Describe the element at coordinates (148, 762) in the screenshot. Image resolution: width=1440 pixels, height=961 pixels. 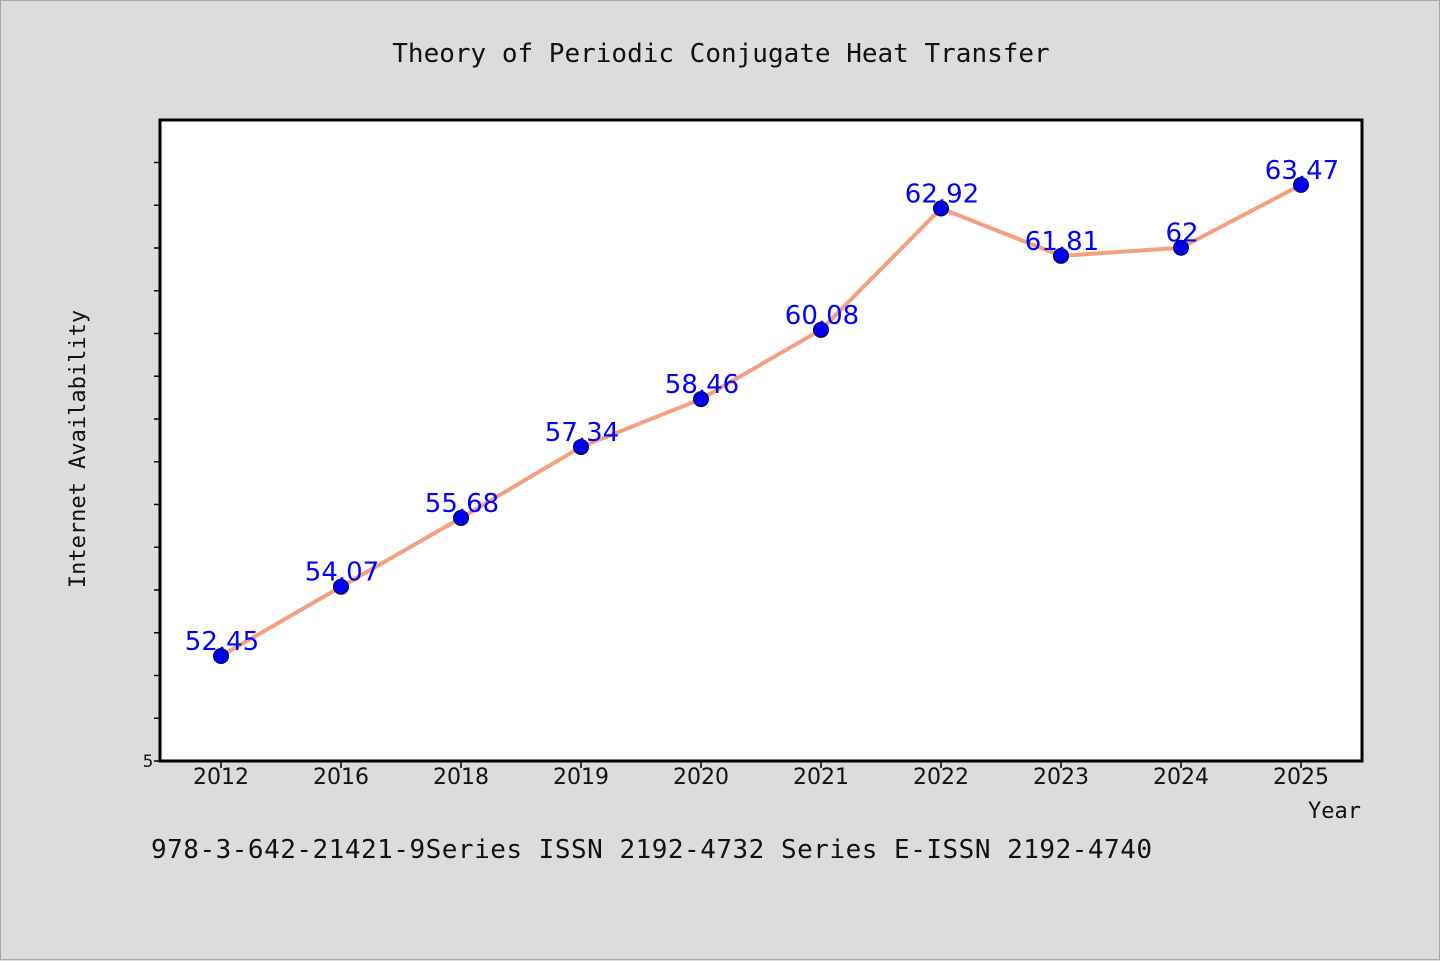
I see `y-tick-label: 5` at that location.